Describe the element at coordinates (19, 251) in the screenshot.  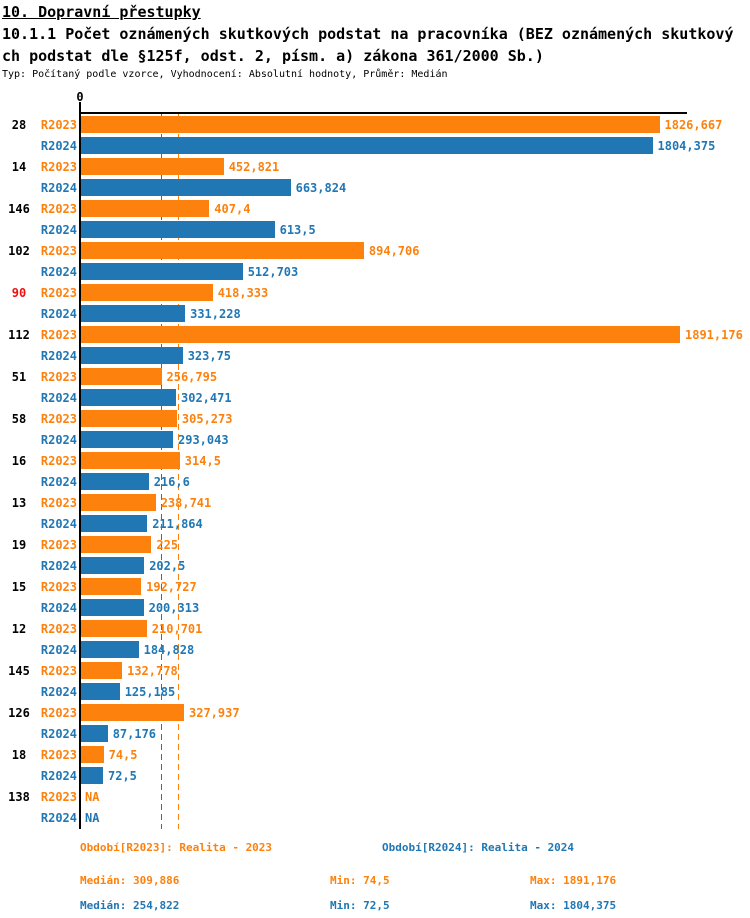
I see `category-label-102: 102` at that location.